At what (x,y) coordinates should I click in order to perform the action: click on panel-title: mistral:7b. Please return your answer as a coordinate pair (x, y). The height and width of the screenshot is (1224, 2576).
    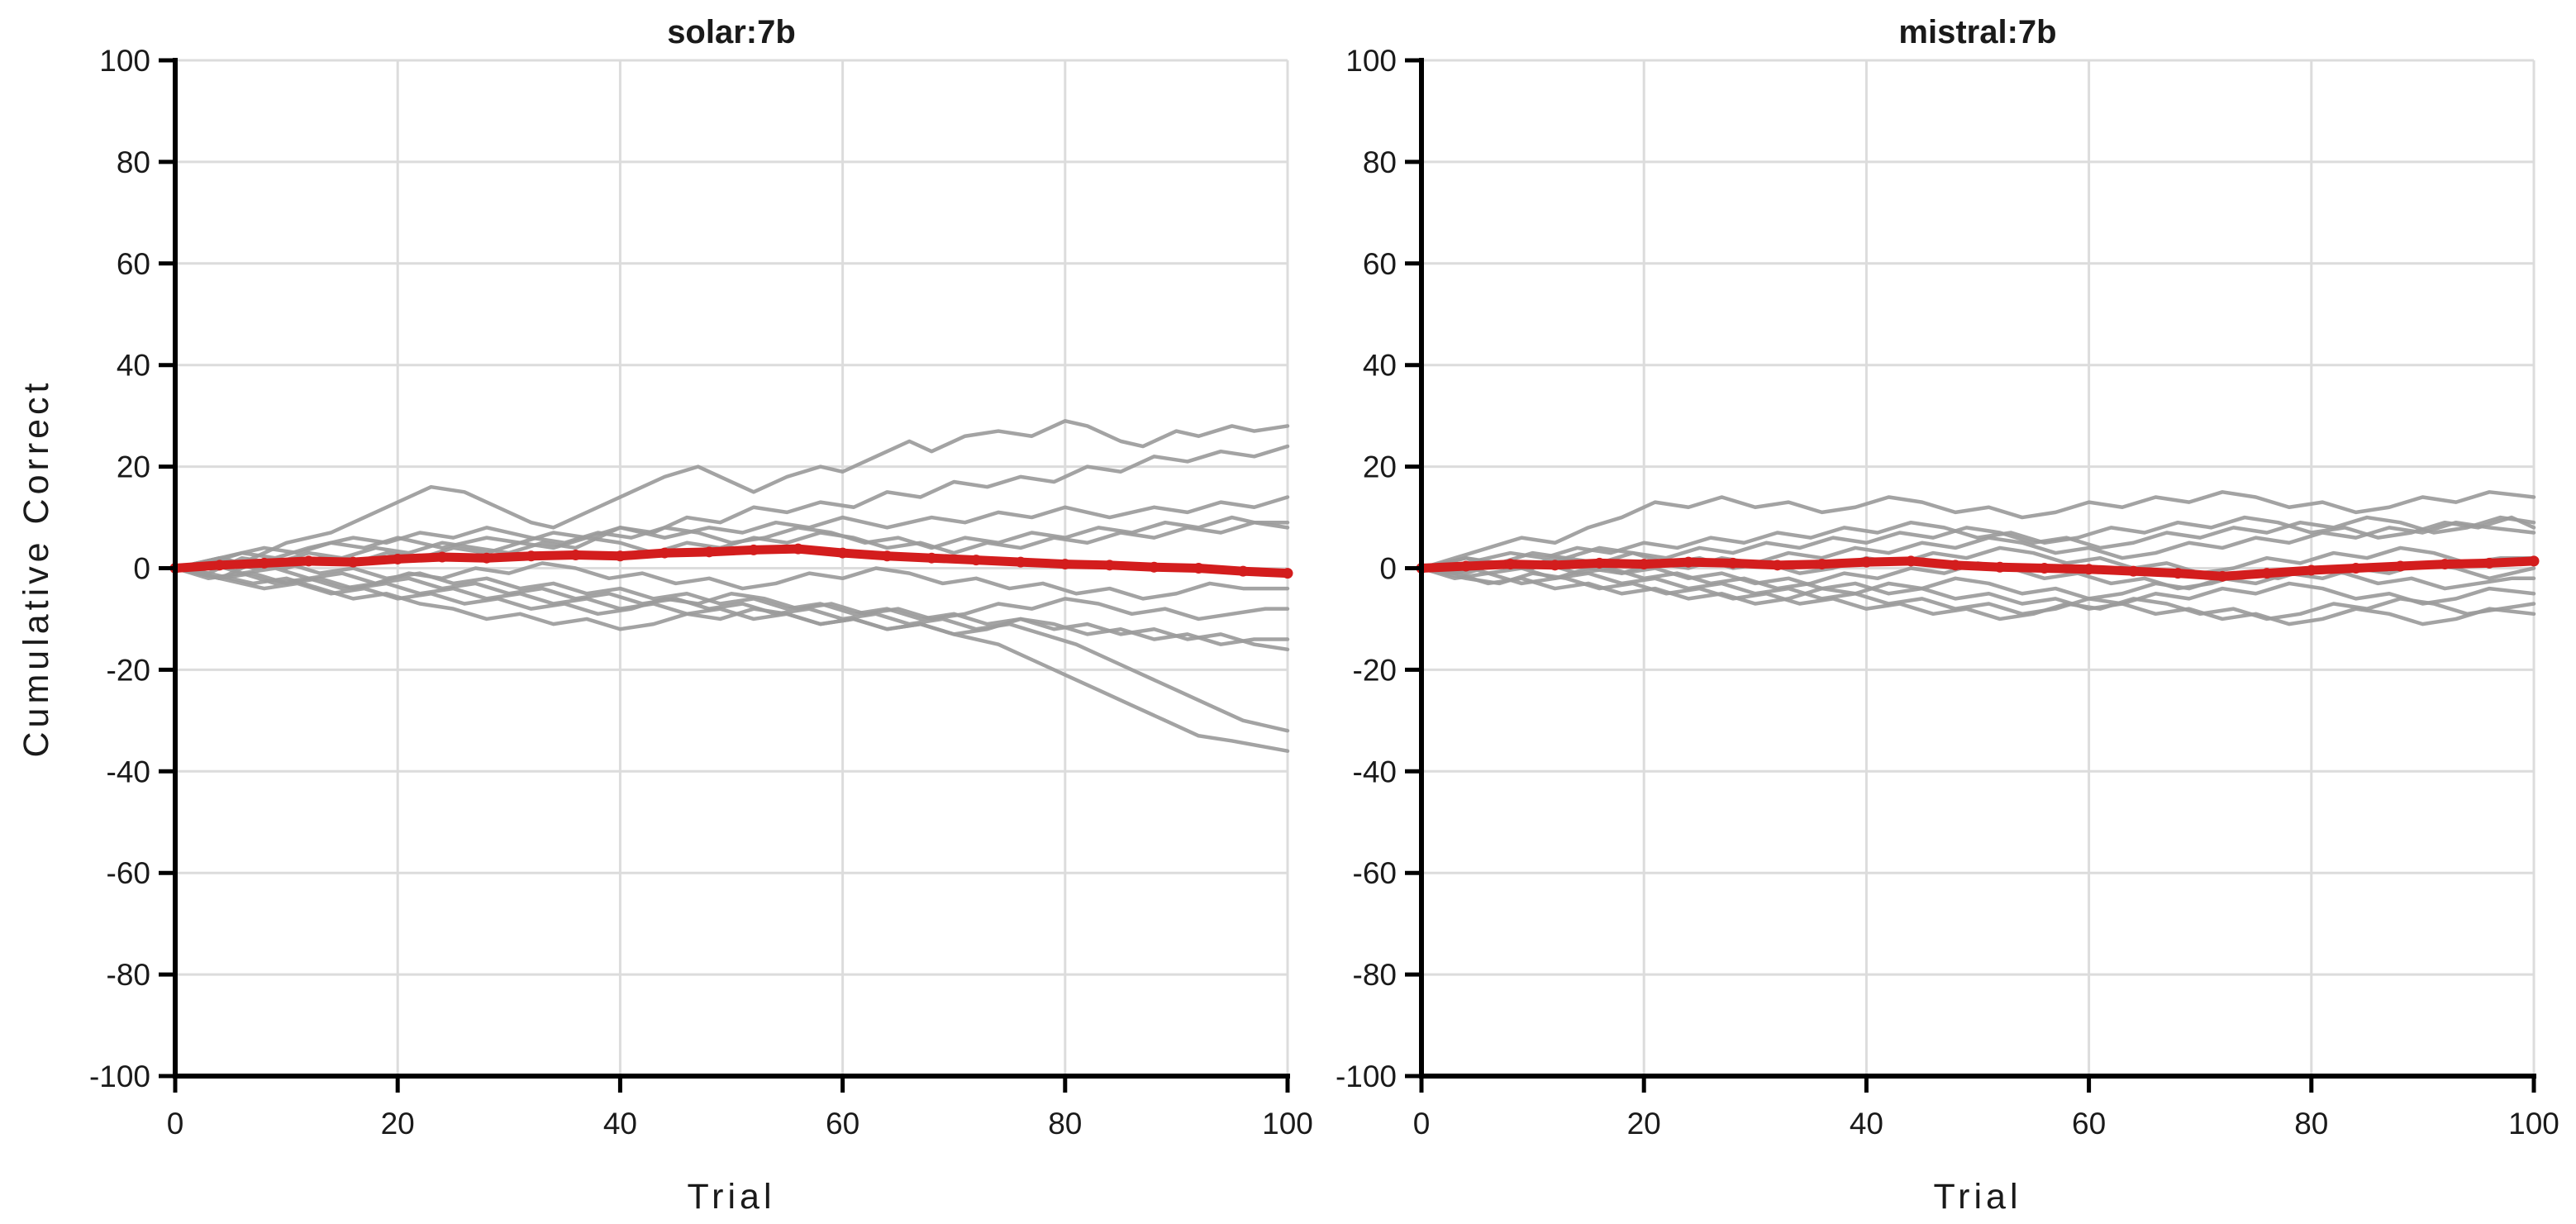
    Looking at the image, I should click on (1977, 32).